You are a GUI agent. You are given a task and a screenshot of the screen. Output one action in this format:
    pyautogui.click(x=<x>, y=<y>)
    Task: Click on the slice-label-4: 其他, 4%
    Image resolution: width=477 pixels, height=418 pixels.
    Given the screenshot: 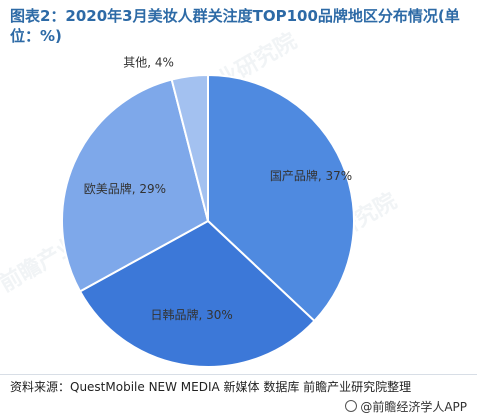 What is the action you would take?
    pyautogui.click(x=148, y=62)
    